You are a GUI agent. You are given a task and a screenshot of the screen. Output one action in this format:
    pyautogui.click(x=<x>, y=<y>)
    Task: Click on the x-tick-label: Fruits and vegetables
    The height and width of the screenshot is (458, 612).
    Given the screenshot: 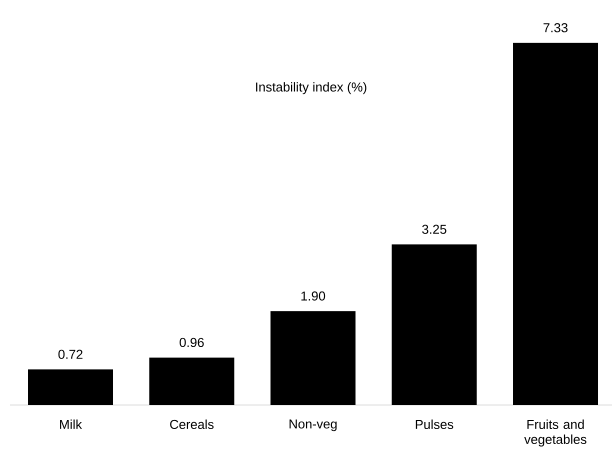 What is the action you would take?
    pyautogui.click(x=555, y=433)
    